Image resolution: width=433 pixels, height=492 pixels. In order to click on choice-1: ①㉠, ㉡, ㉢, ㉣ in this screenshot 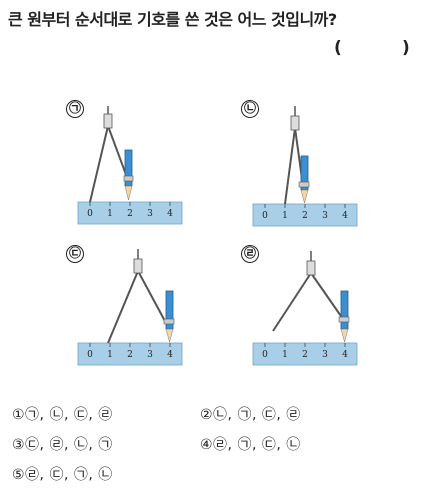, I will do `click(62, 415)`.